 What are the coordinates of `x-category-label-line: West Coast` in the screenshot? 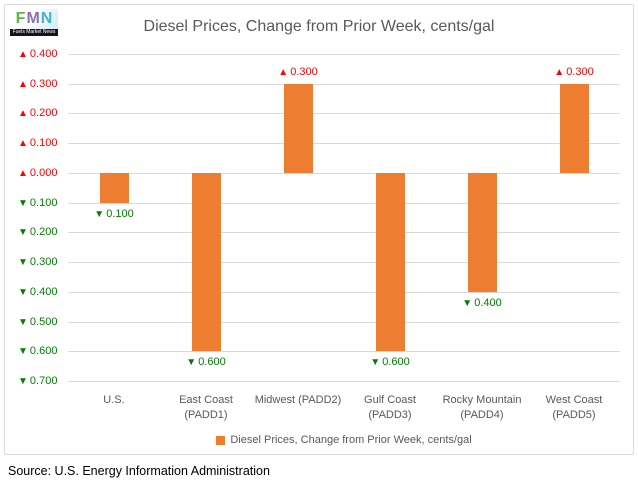 It's located at (574, 400).